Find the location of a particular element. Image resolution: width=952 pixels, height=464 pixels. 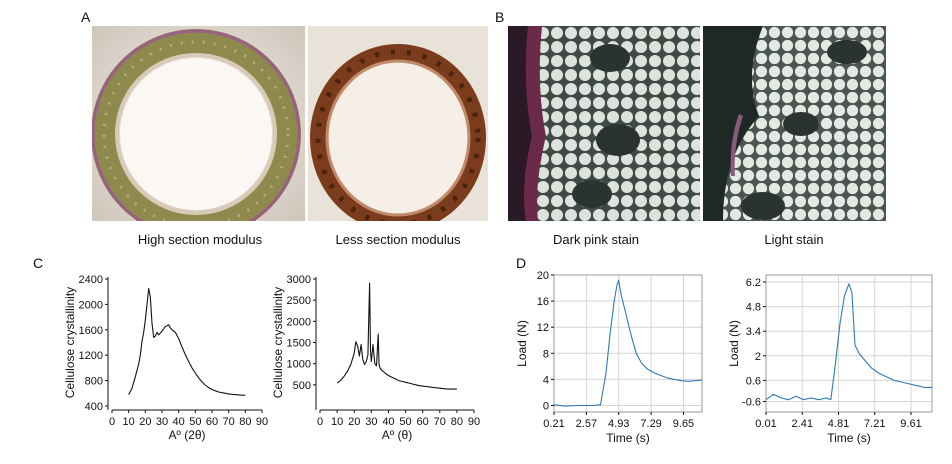

y-tick-label: 1000 is located at coordinates (299, 365).